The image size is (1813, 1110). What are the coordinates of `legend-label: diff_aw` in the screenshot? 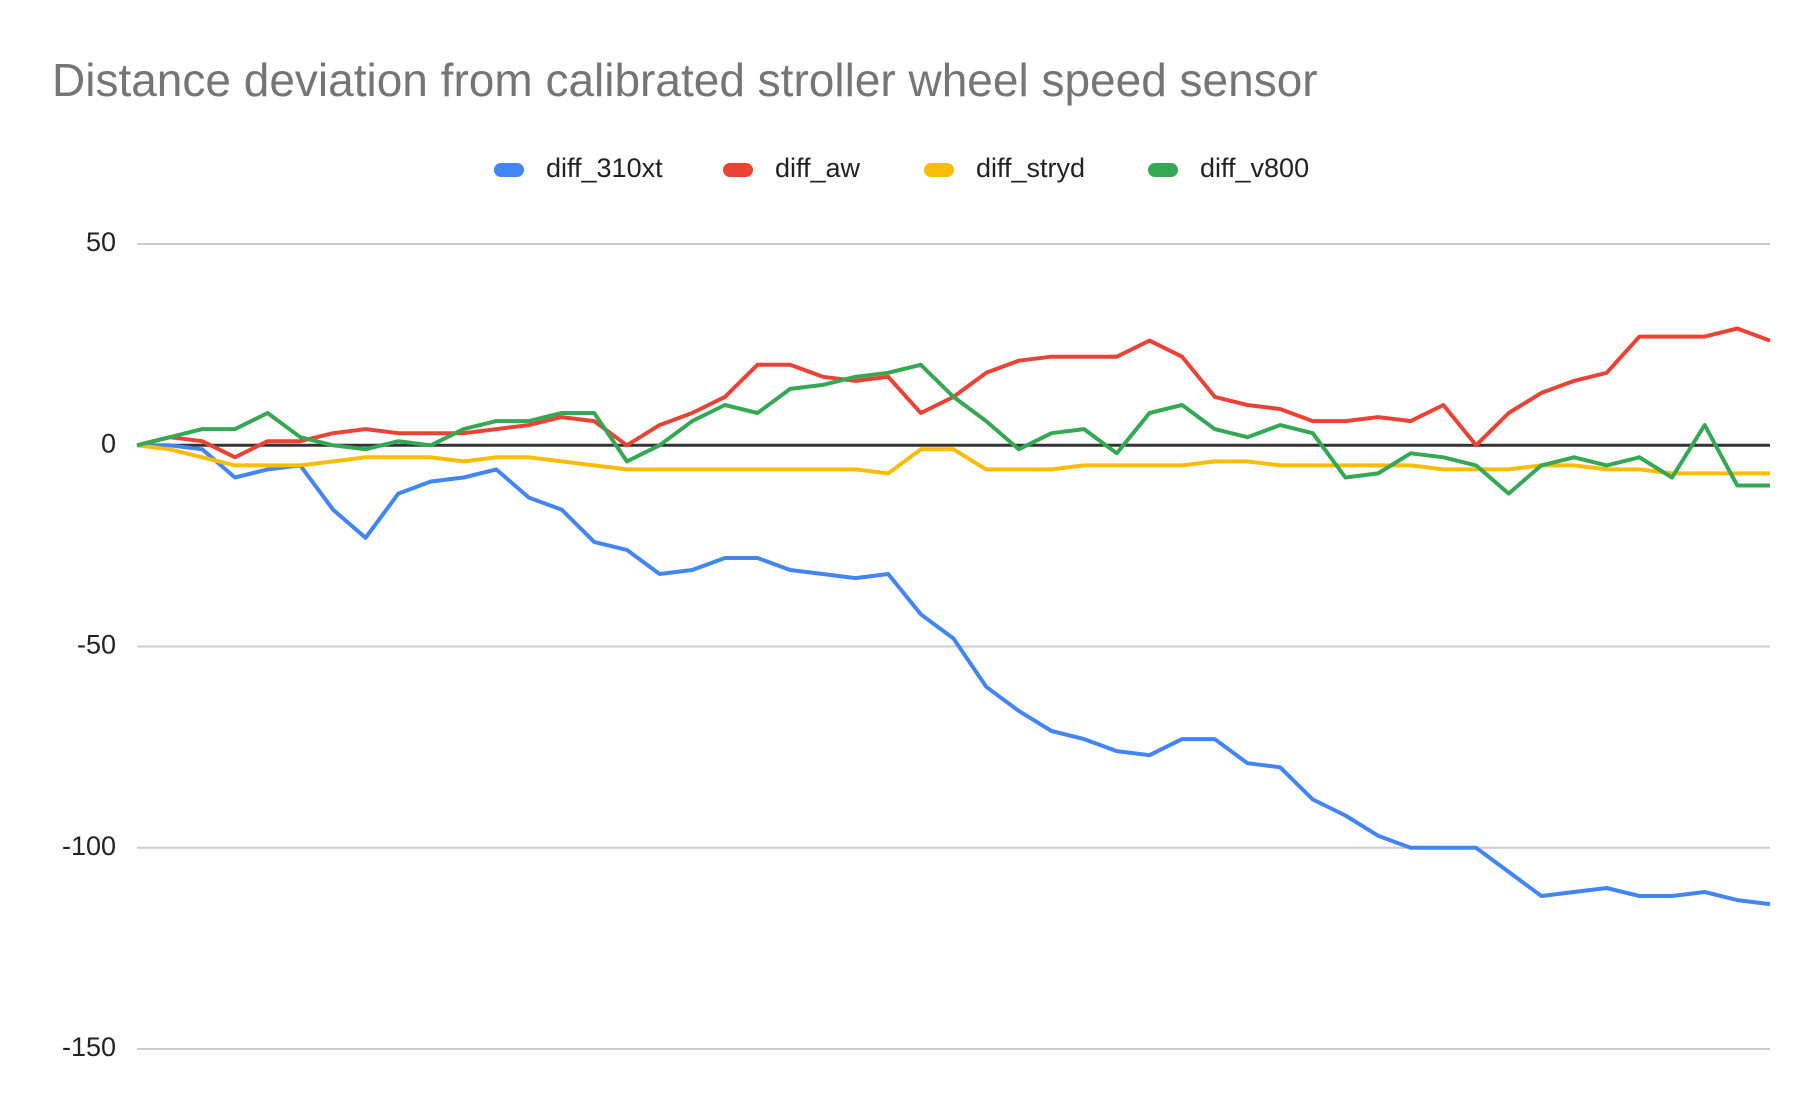 It's located at (818, 168).